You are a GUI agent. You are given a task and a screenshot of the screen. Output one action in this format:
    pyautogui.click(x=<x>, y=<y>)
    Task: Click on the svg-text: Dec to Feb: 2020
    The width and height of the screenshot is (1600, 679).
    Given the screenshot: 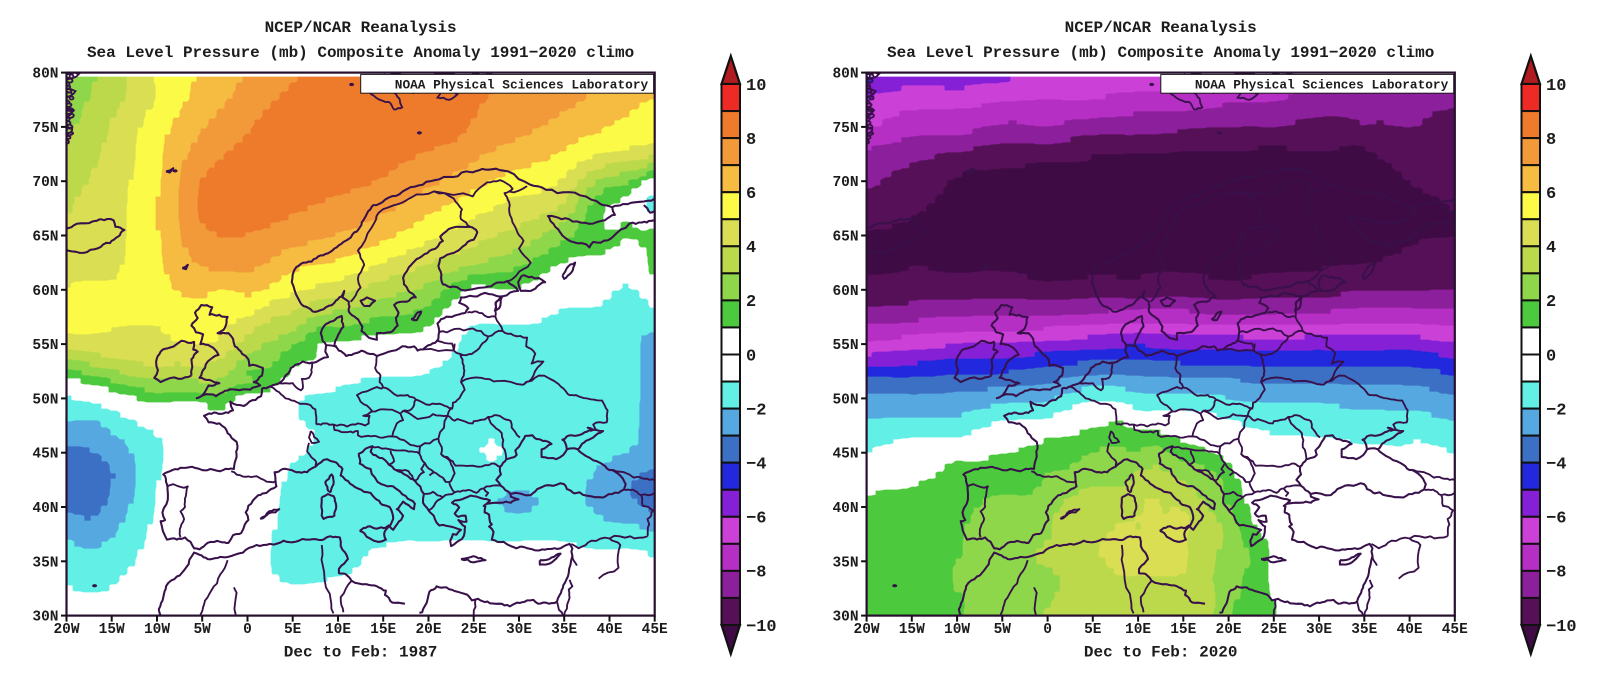 What is the action you would take?
    pyautogui.click(x=1161, y=653)
    